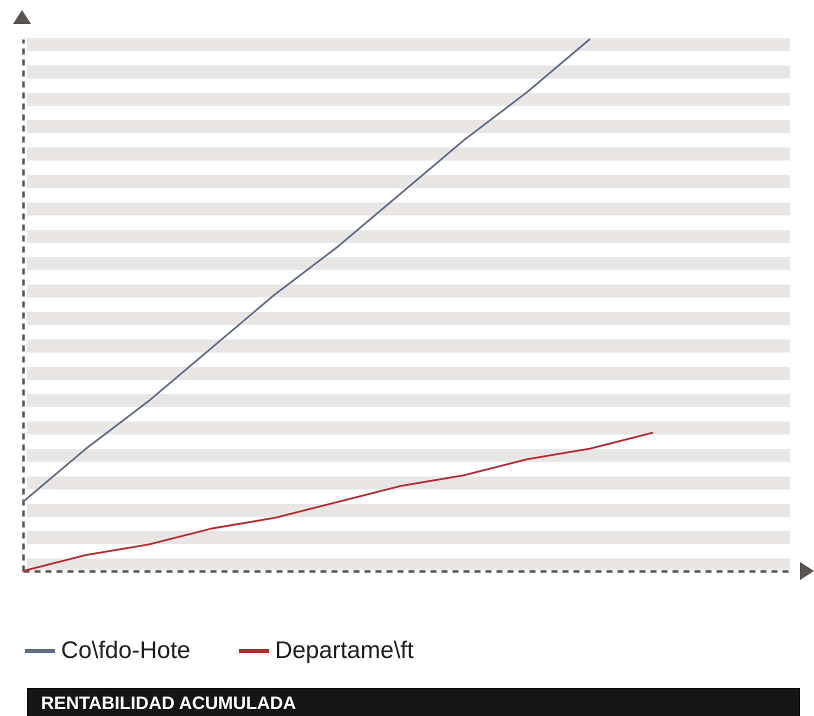 Image resolution: width=814 pixels, height=716 pixels. Describe the element at coordinates (125, 650) in the screenshot. I see `legend-label: Co\fdo-Hote` at that location.